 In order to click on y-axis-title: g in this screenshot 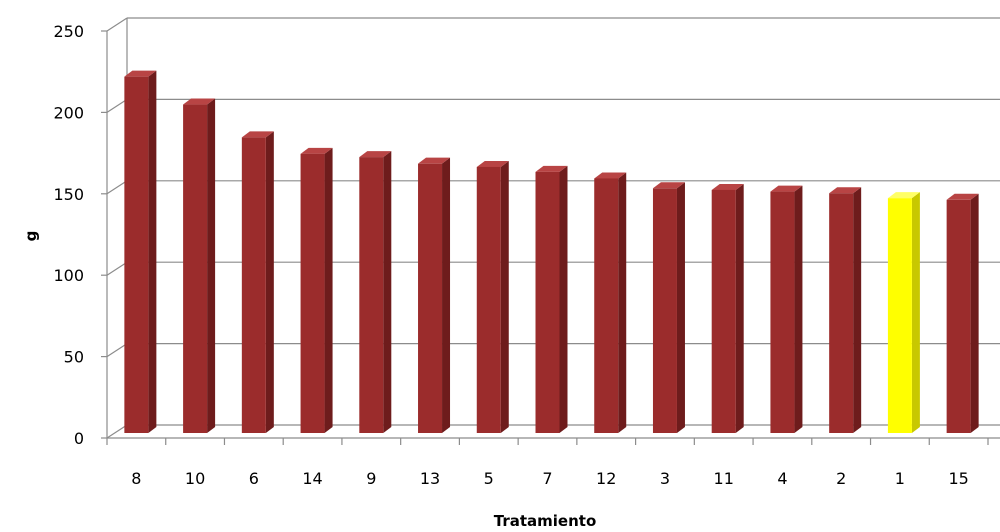, I will do `click(31, 236)`.